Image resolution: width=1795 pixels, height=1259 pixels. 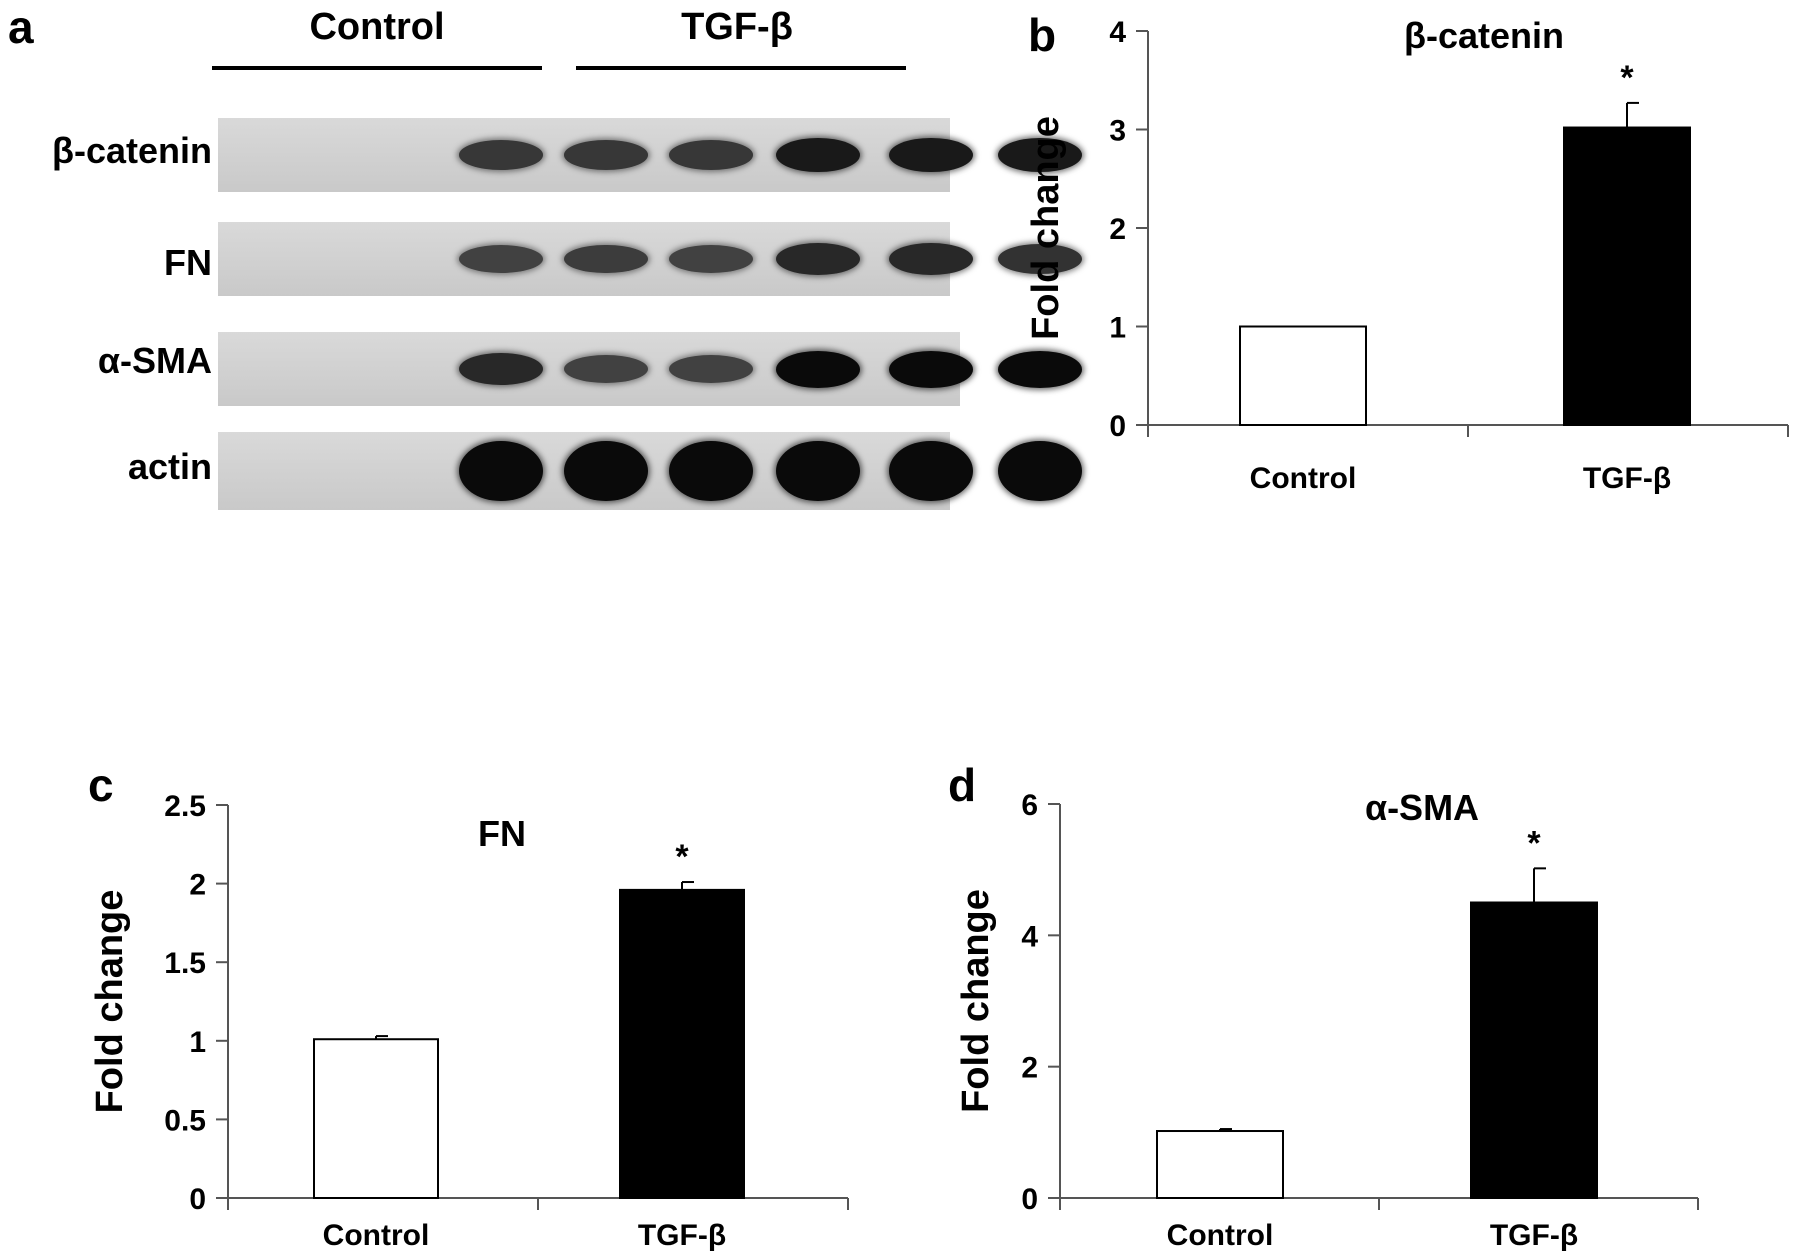 What do you see at coordinates (377, 68) in the screenshot?
I see `blot-group-line-control` at bounding box center [377, 68].